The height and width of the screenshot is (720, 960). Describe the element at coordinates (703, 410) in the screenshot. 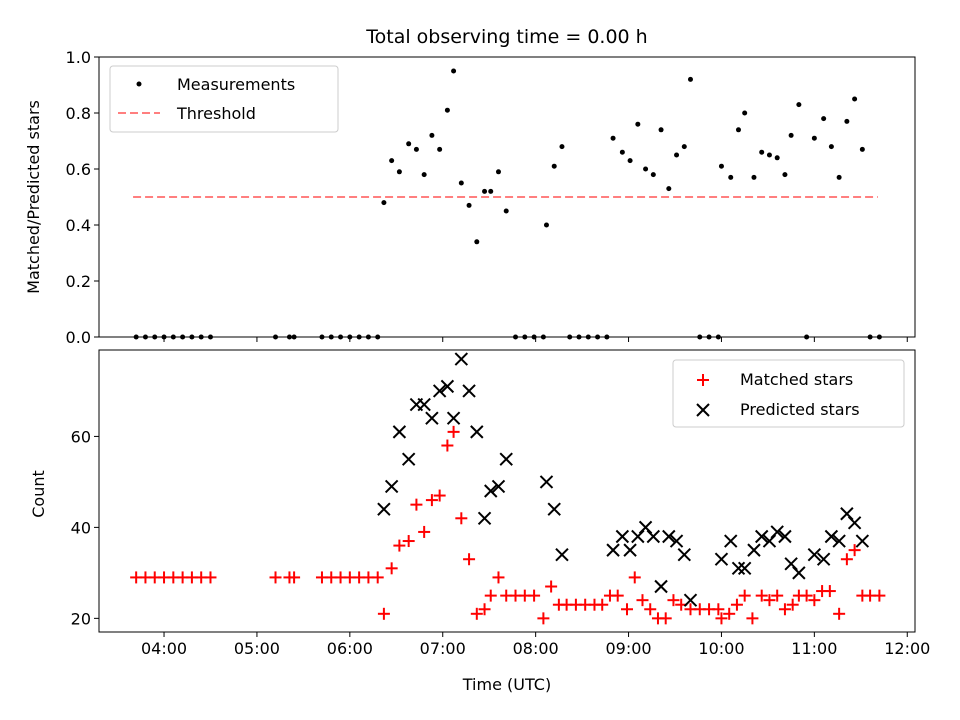

I see `legend-predicted-marker` at that location.